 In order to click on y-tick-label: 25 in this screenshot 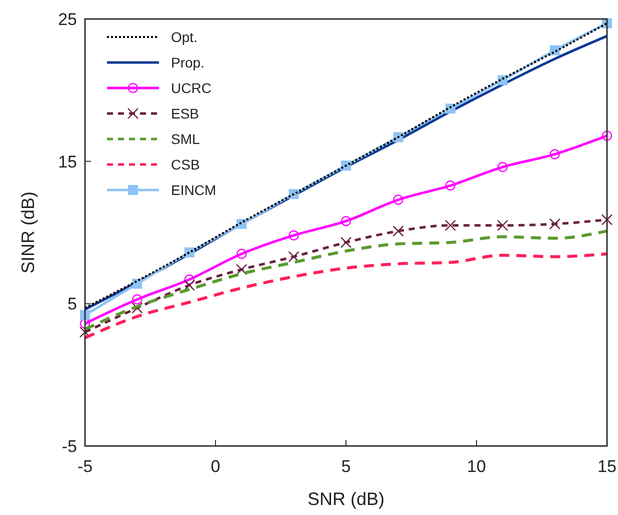, I will do `click(67, 19)`.